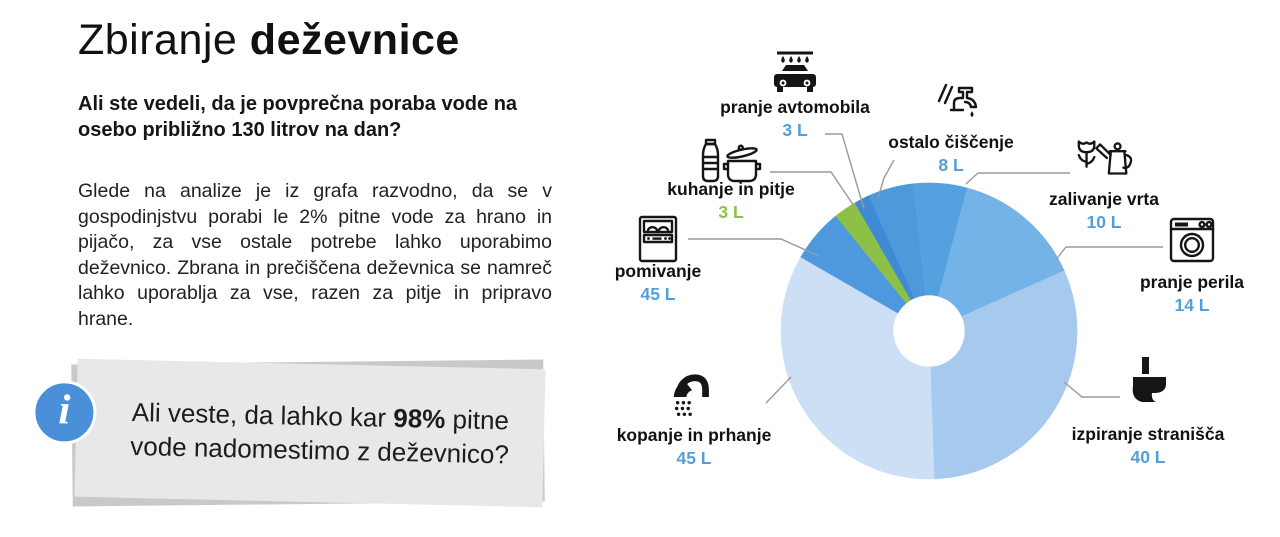  What do you see at coordinates (795, 119) in the screenshot?
I see `slice-label-pranje-avtomobila: pranje avtomobila 3 L` at bounding box center [795, 119].